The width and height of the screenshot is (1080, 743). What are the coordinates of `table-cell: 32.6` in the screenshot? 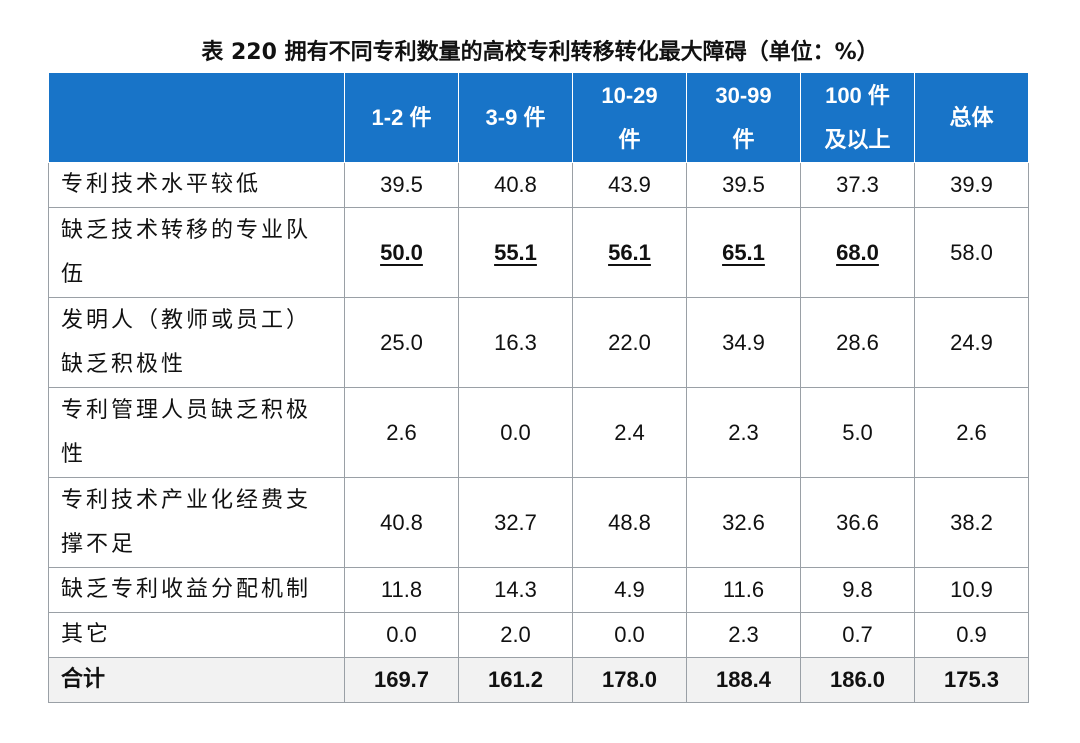 It's located at (743, 522).